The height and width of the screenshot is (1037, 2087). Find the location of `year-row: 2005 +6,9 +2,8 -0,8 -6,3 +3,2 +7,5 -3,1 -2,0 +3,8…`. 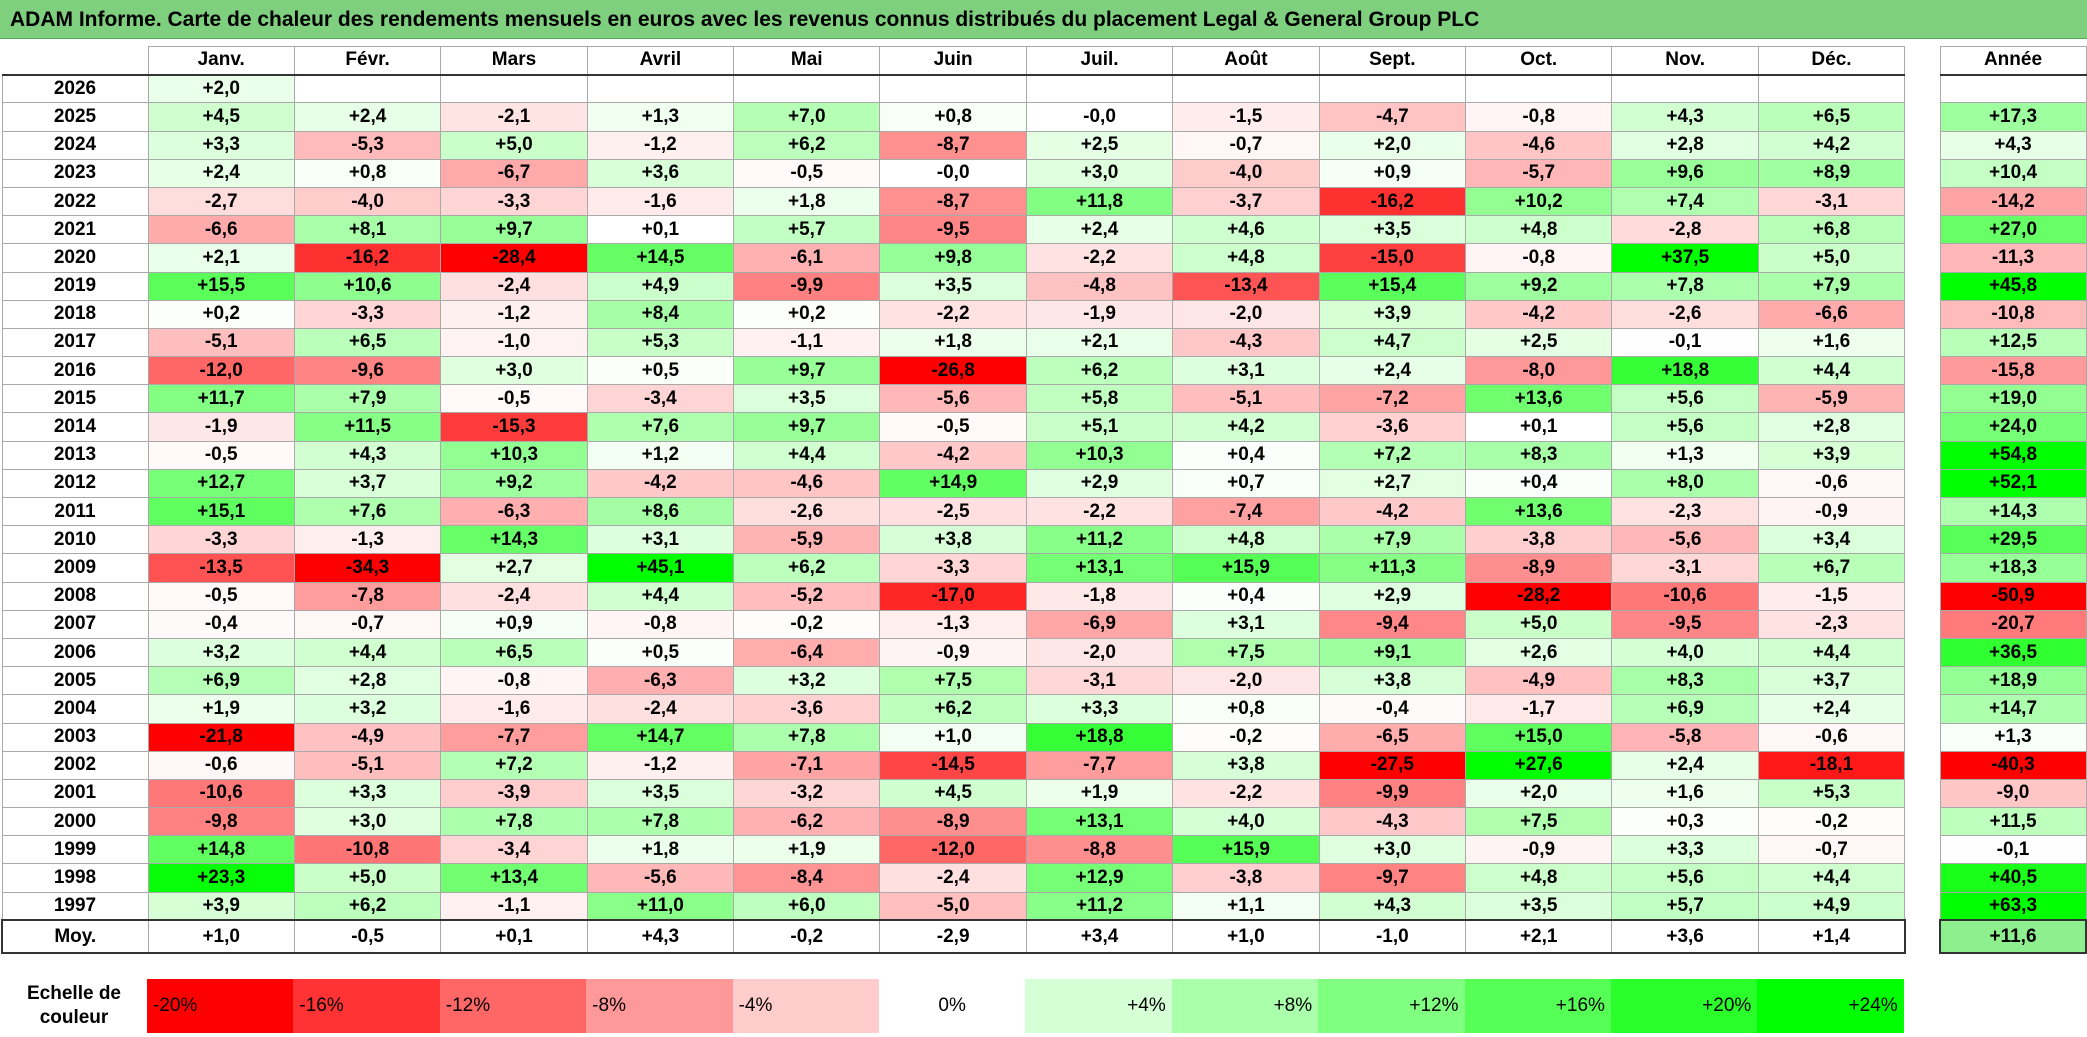

year-row: 2005 +6,9 +2,8 -0,8 -6,3 +3,2 +7,5 -3,1 -2,0 +3,8… is located at coordinates (953, 681).